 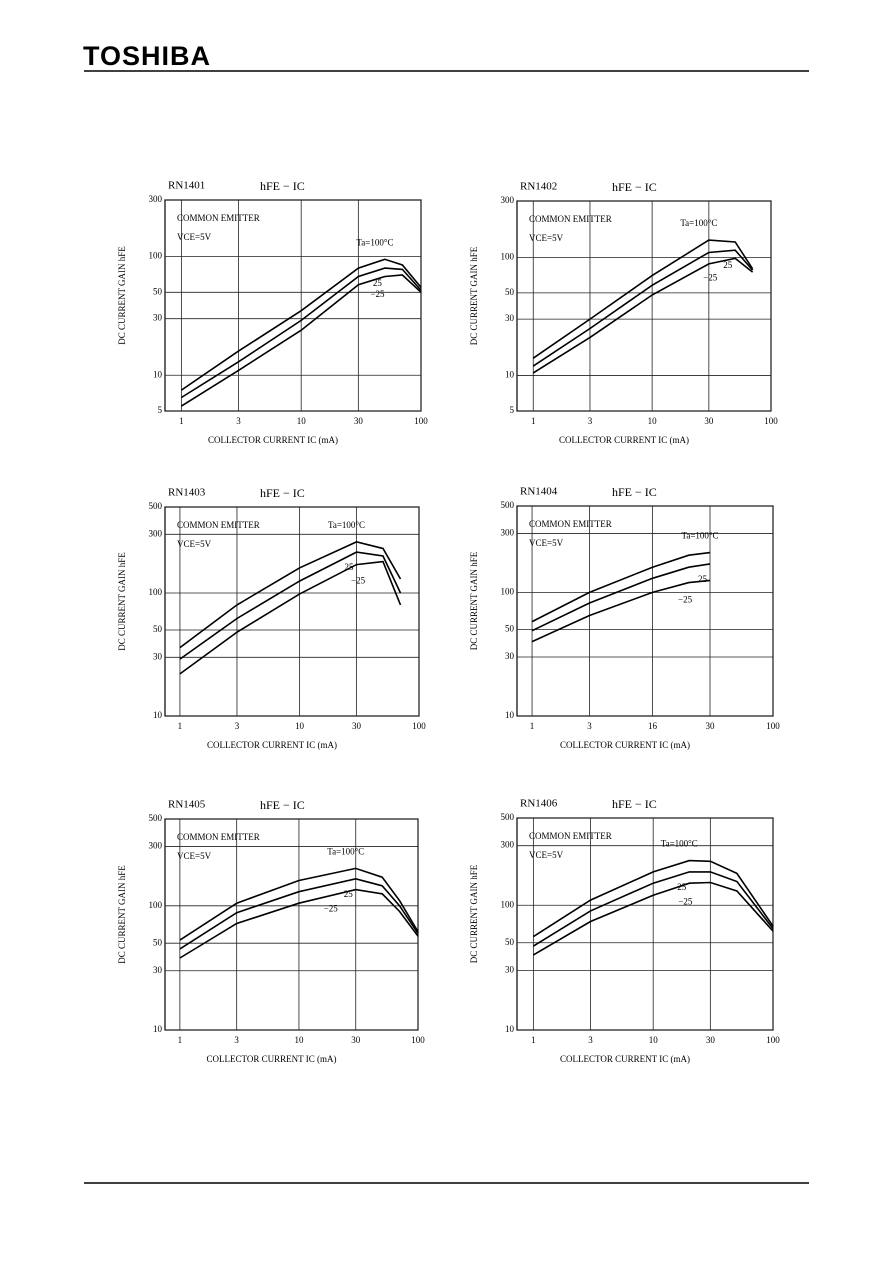 I want to click on chart-title: RN1406, so click(x=539, y=804).